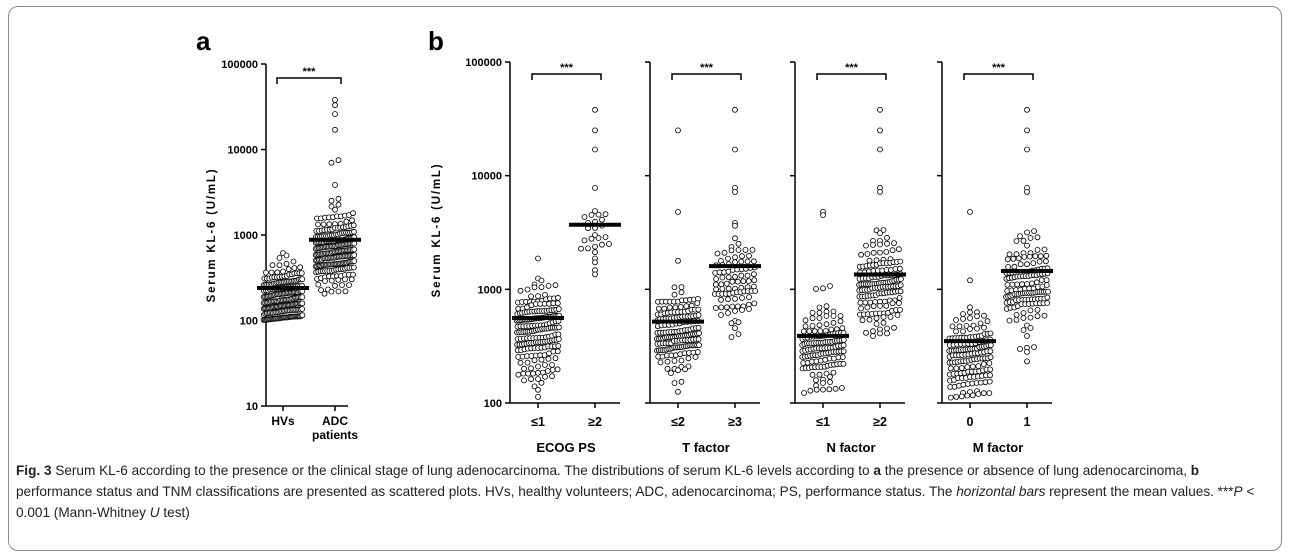  What do you see at coordinates (706, 76) in the screenshot?
I see `significance-bracket` at bounding box center [706, 76].